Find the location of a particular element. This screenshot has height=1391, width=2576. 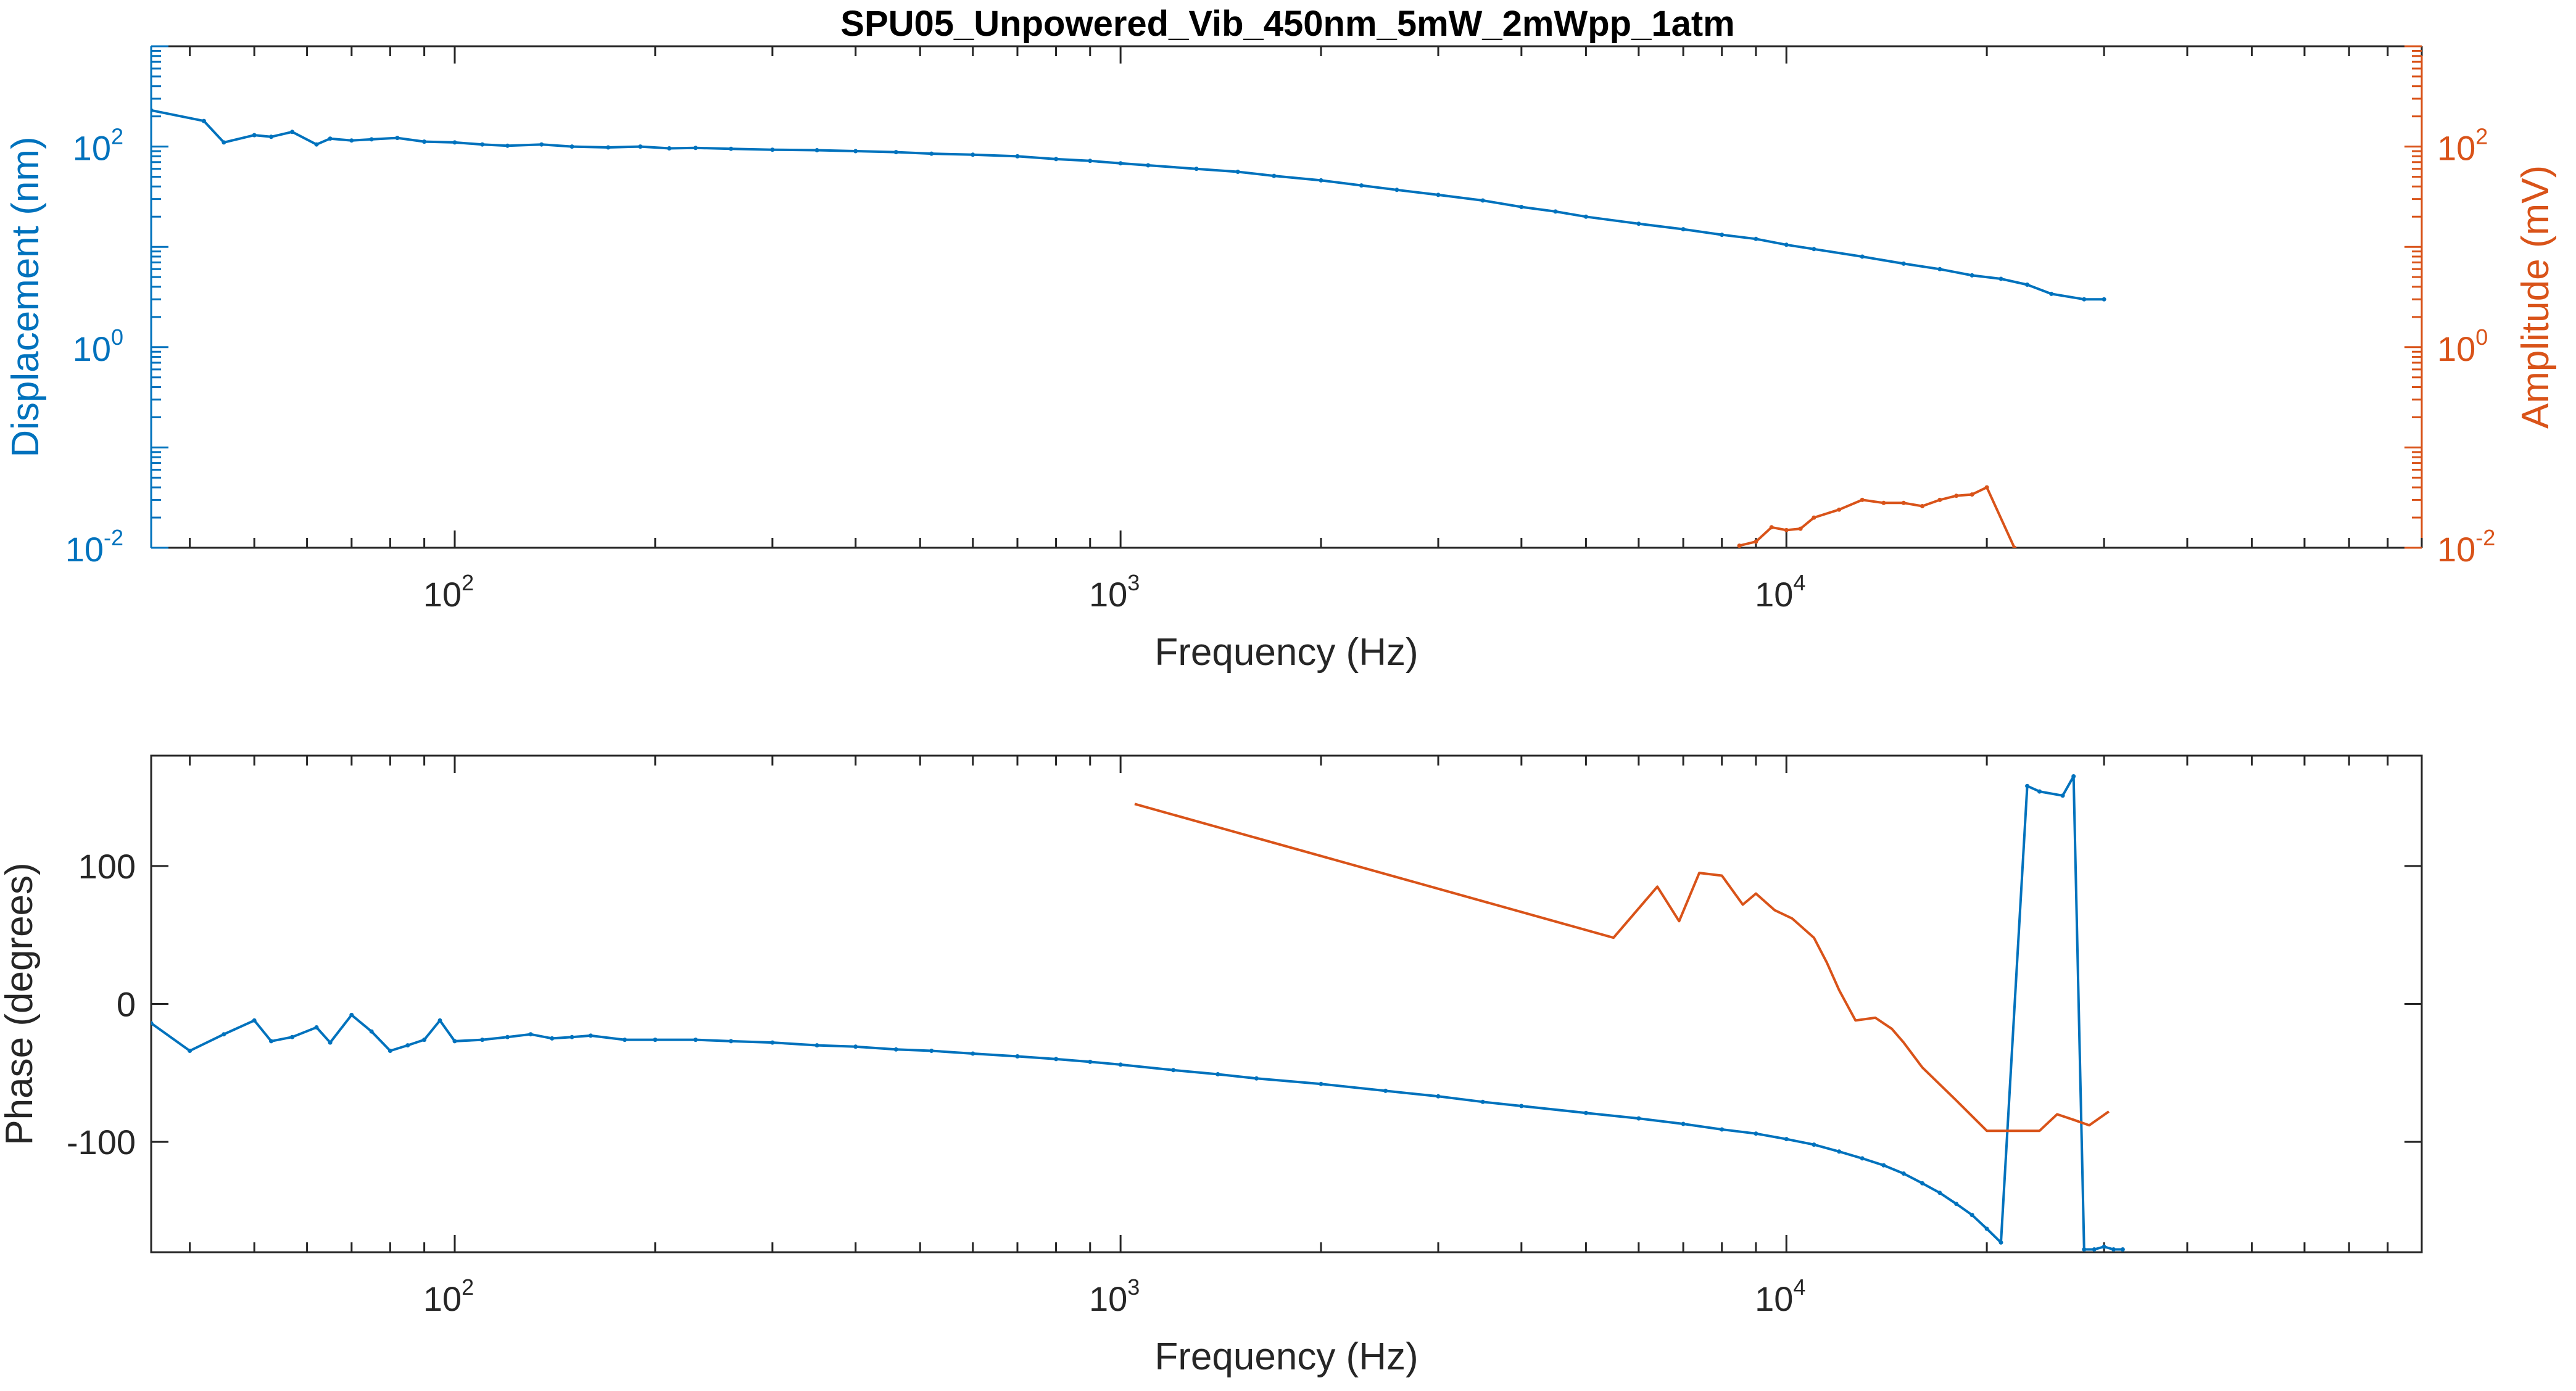

y-tick-exponent: -2 is located at coordinates (2485, 537).